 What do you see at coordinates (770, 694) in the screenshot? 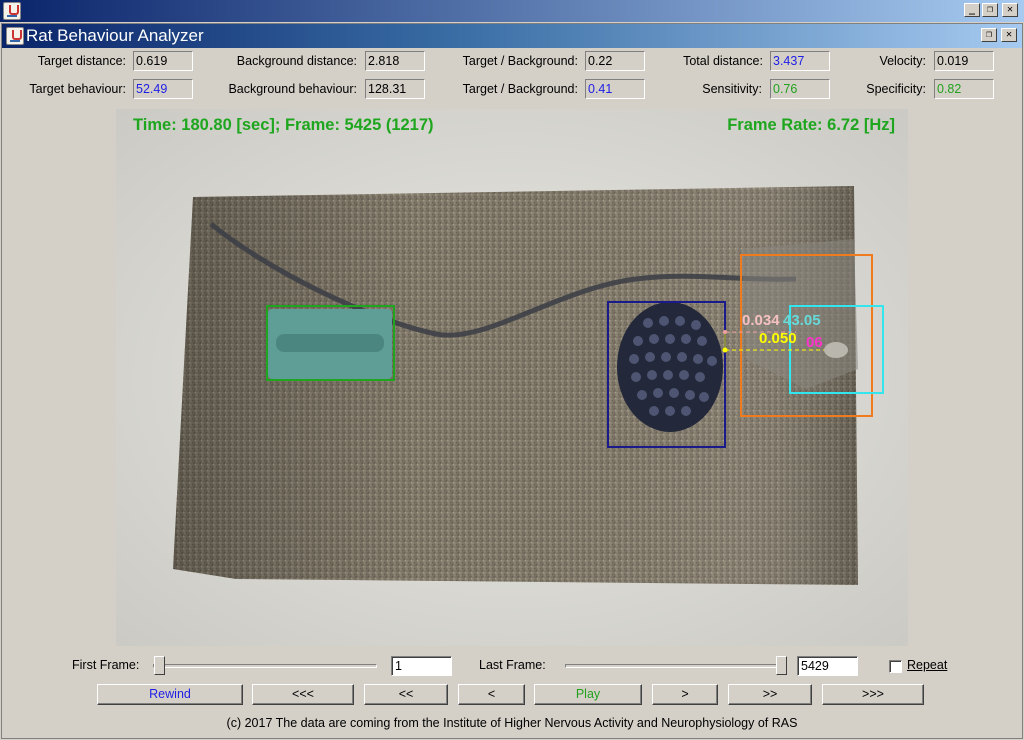
I see `forward-button: >>` at bounding box center [770, 694].